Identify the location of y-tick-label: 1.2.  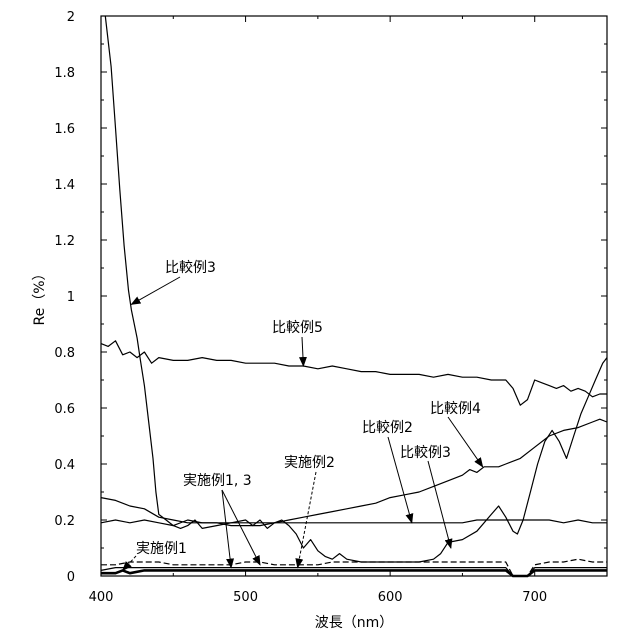
(64, 241).